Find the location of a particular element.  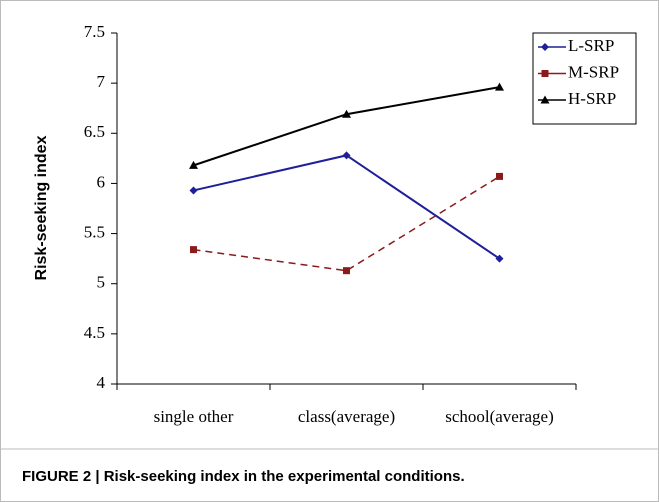

legend-label: L-SRP is located at coordinates (591, 45).